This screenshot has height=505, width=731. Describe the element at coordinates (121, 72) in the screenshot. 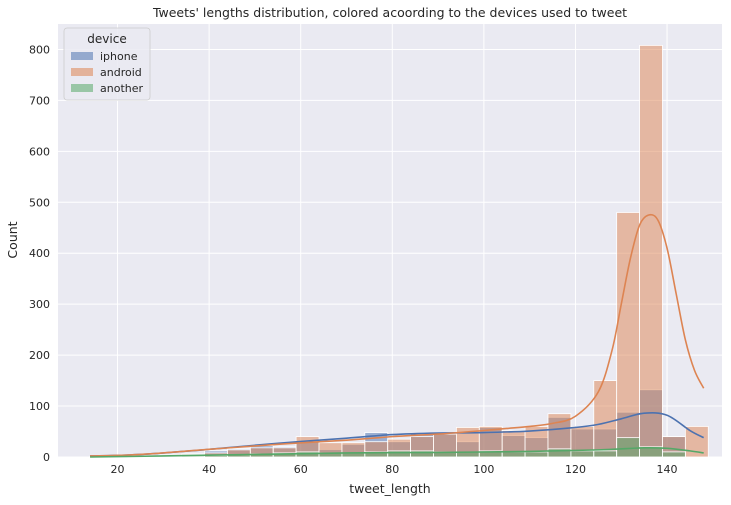

I see `legend-label-android: android` at that location.